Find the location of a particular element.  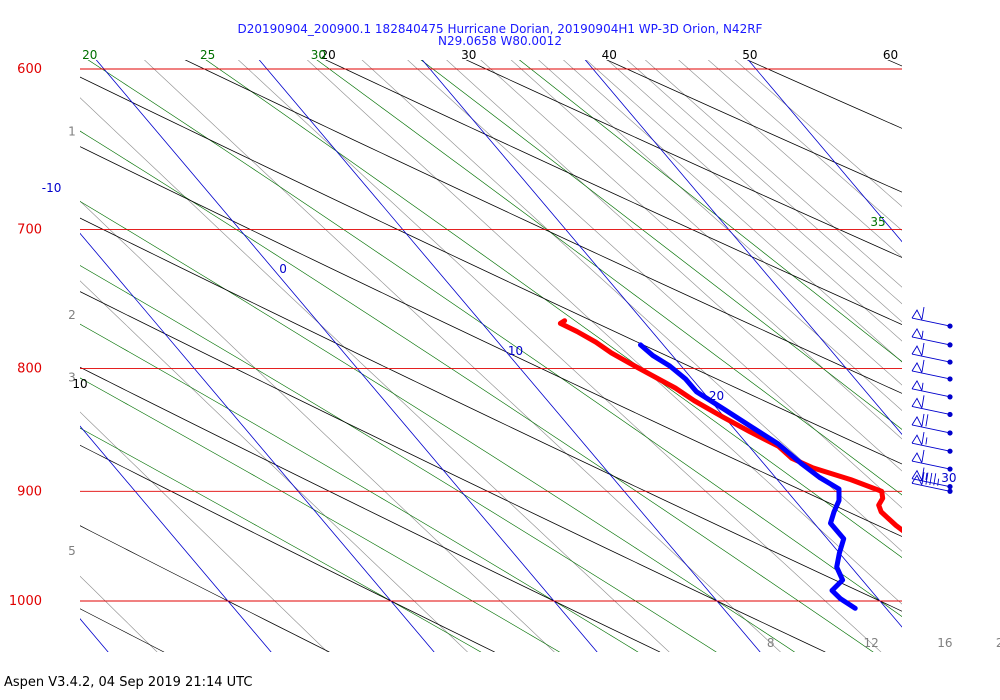

dry-adiabat-label: 50 is located at coordinates (749, 55).